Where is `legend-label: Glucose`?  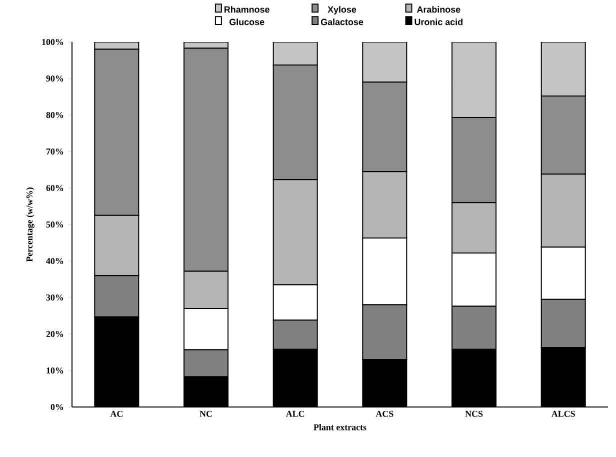
legend-label: Glucose is located at coordinates (247, 22).